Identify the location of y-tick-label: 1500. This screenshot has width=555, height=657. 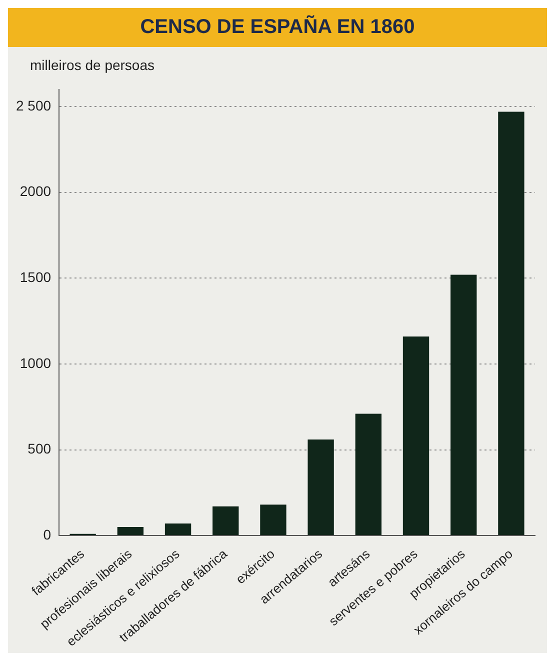
(36, 277).